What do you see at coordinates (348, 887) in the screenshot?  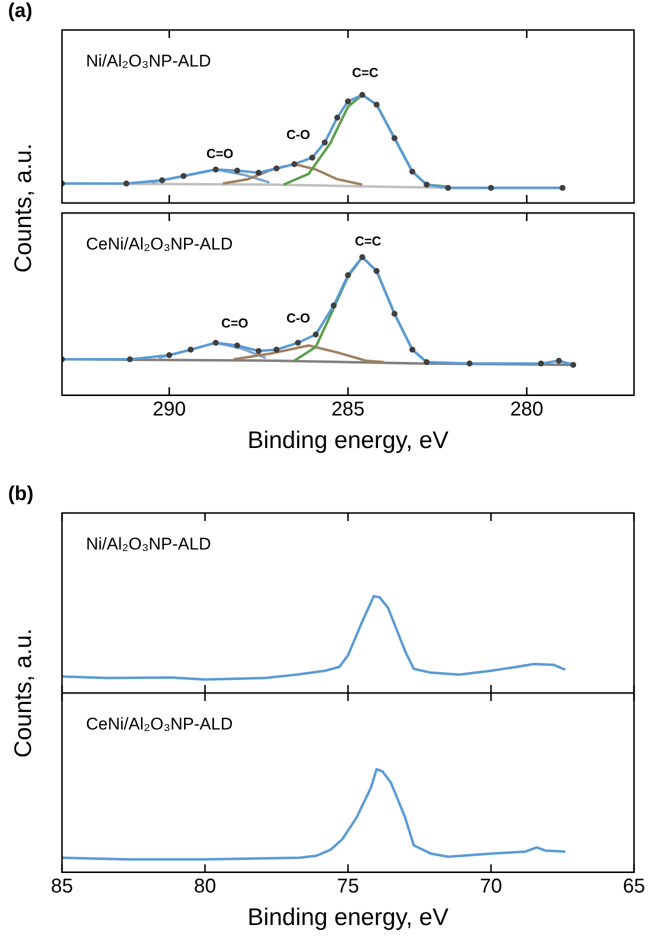 I see `x-tick-label: 75` at bounding box center [348, 887].